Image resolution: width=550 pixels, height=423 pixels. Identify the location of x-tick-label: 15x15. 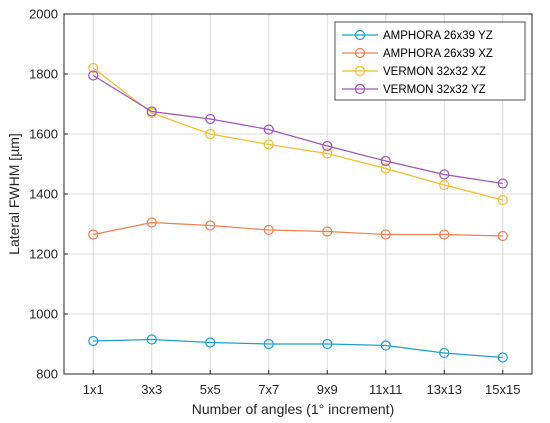
(502, 389).